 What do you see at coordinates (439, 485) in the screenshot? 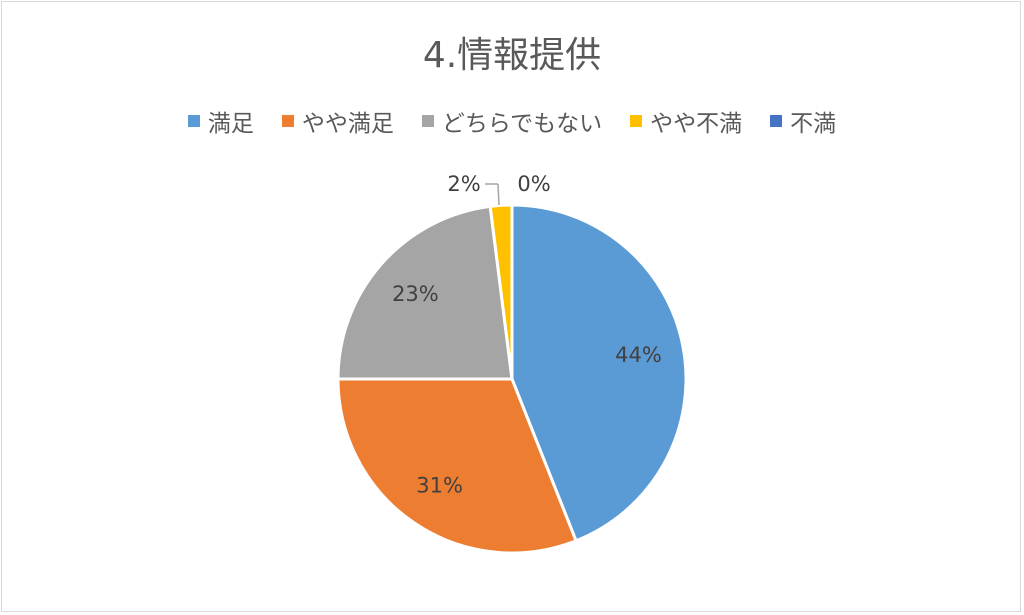
I see `data-label-somewhat-satisfied: 31%` at bounding box center [439, 485].